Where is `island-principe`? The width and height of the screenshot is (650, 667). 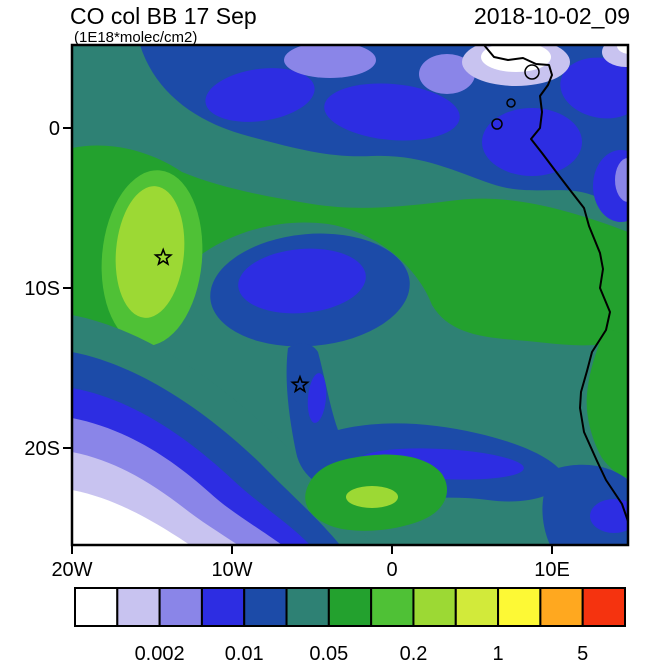 island-principe is located at coordinates (511, 103).